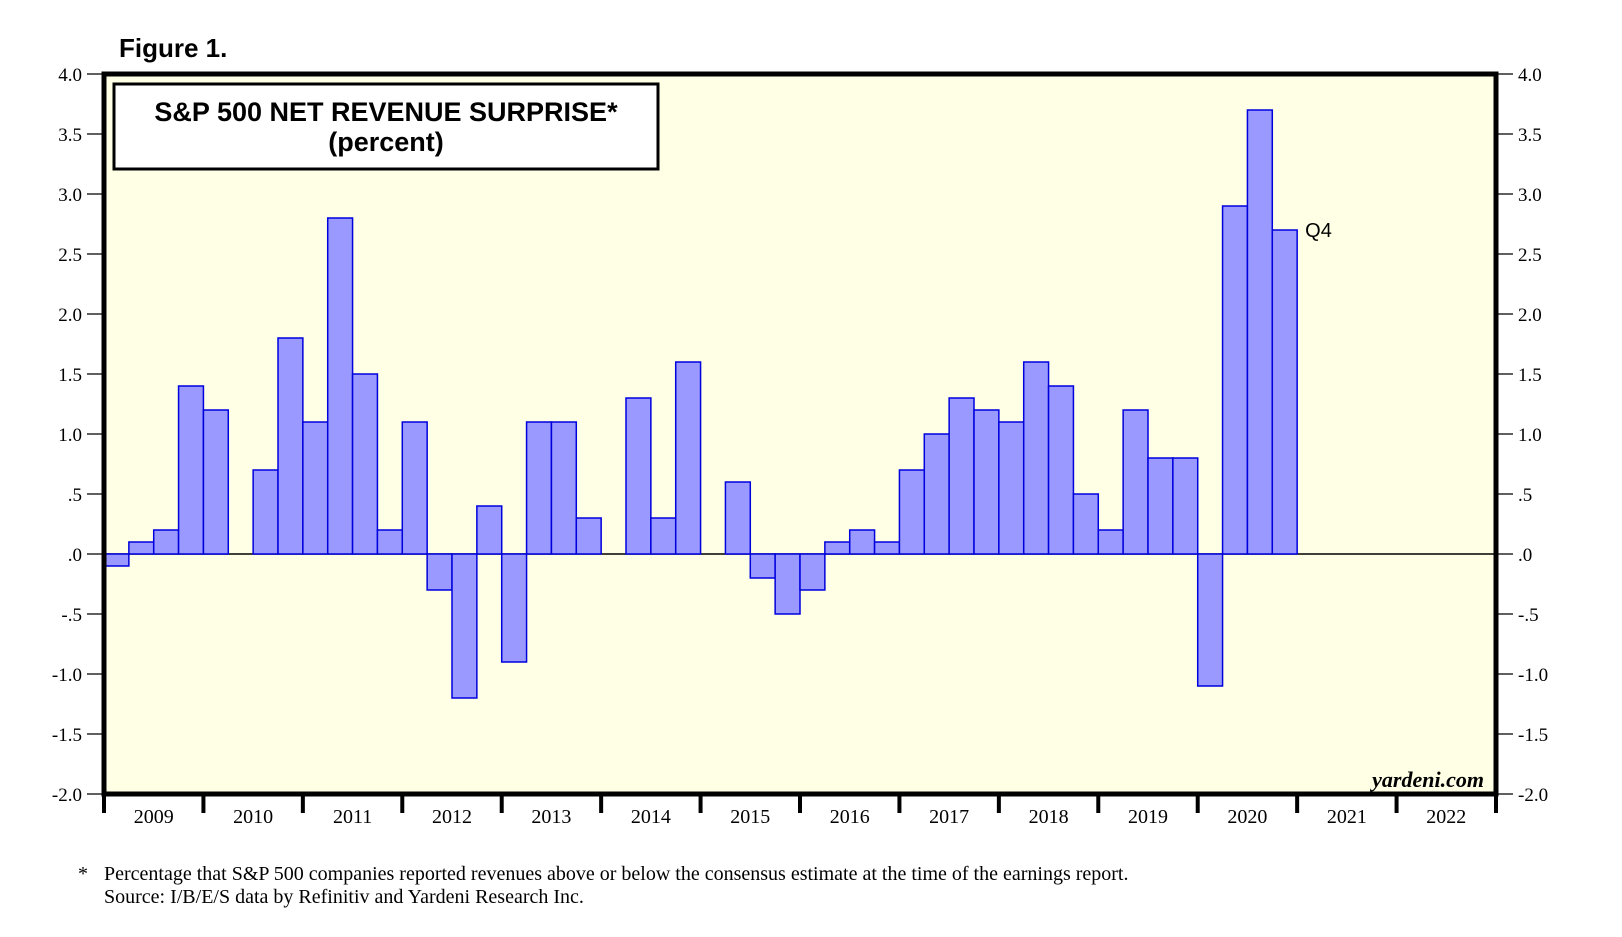 This screenshot has width=1622, height=937. What do you see at coordinates (551, 817) in the screenshot?
I see `x-year-label: 2013` at bounding box center [551, 817].